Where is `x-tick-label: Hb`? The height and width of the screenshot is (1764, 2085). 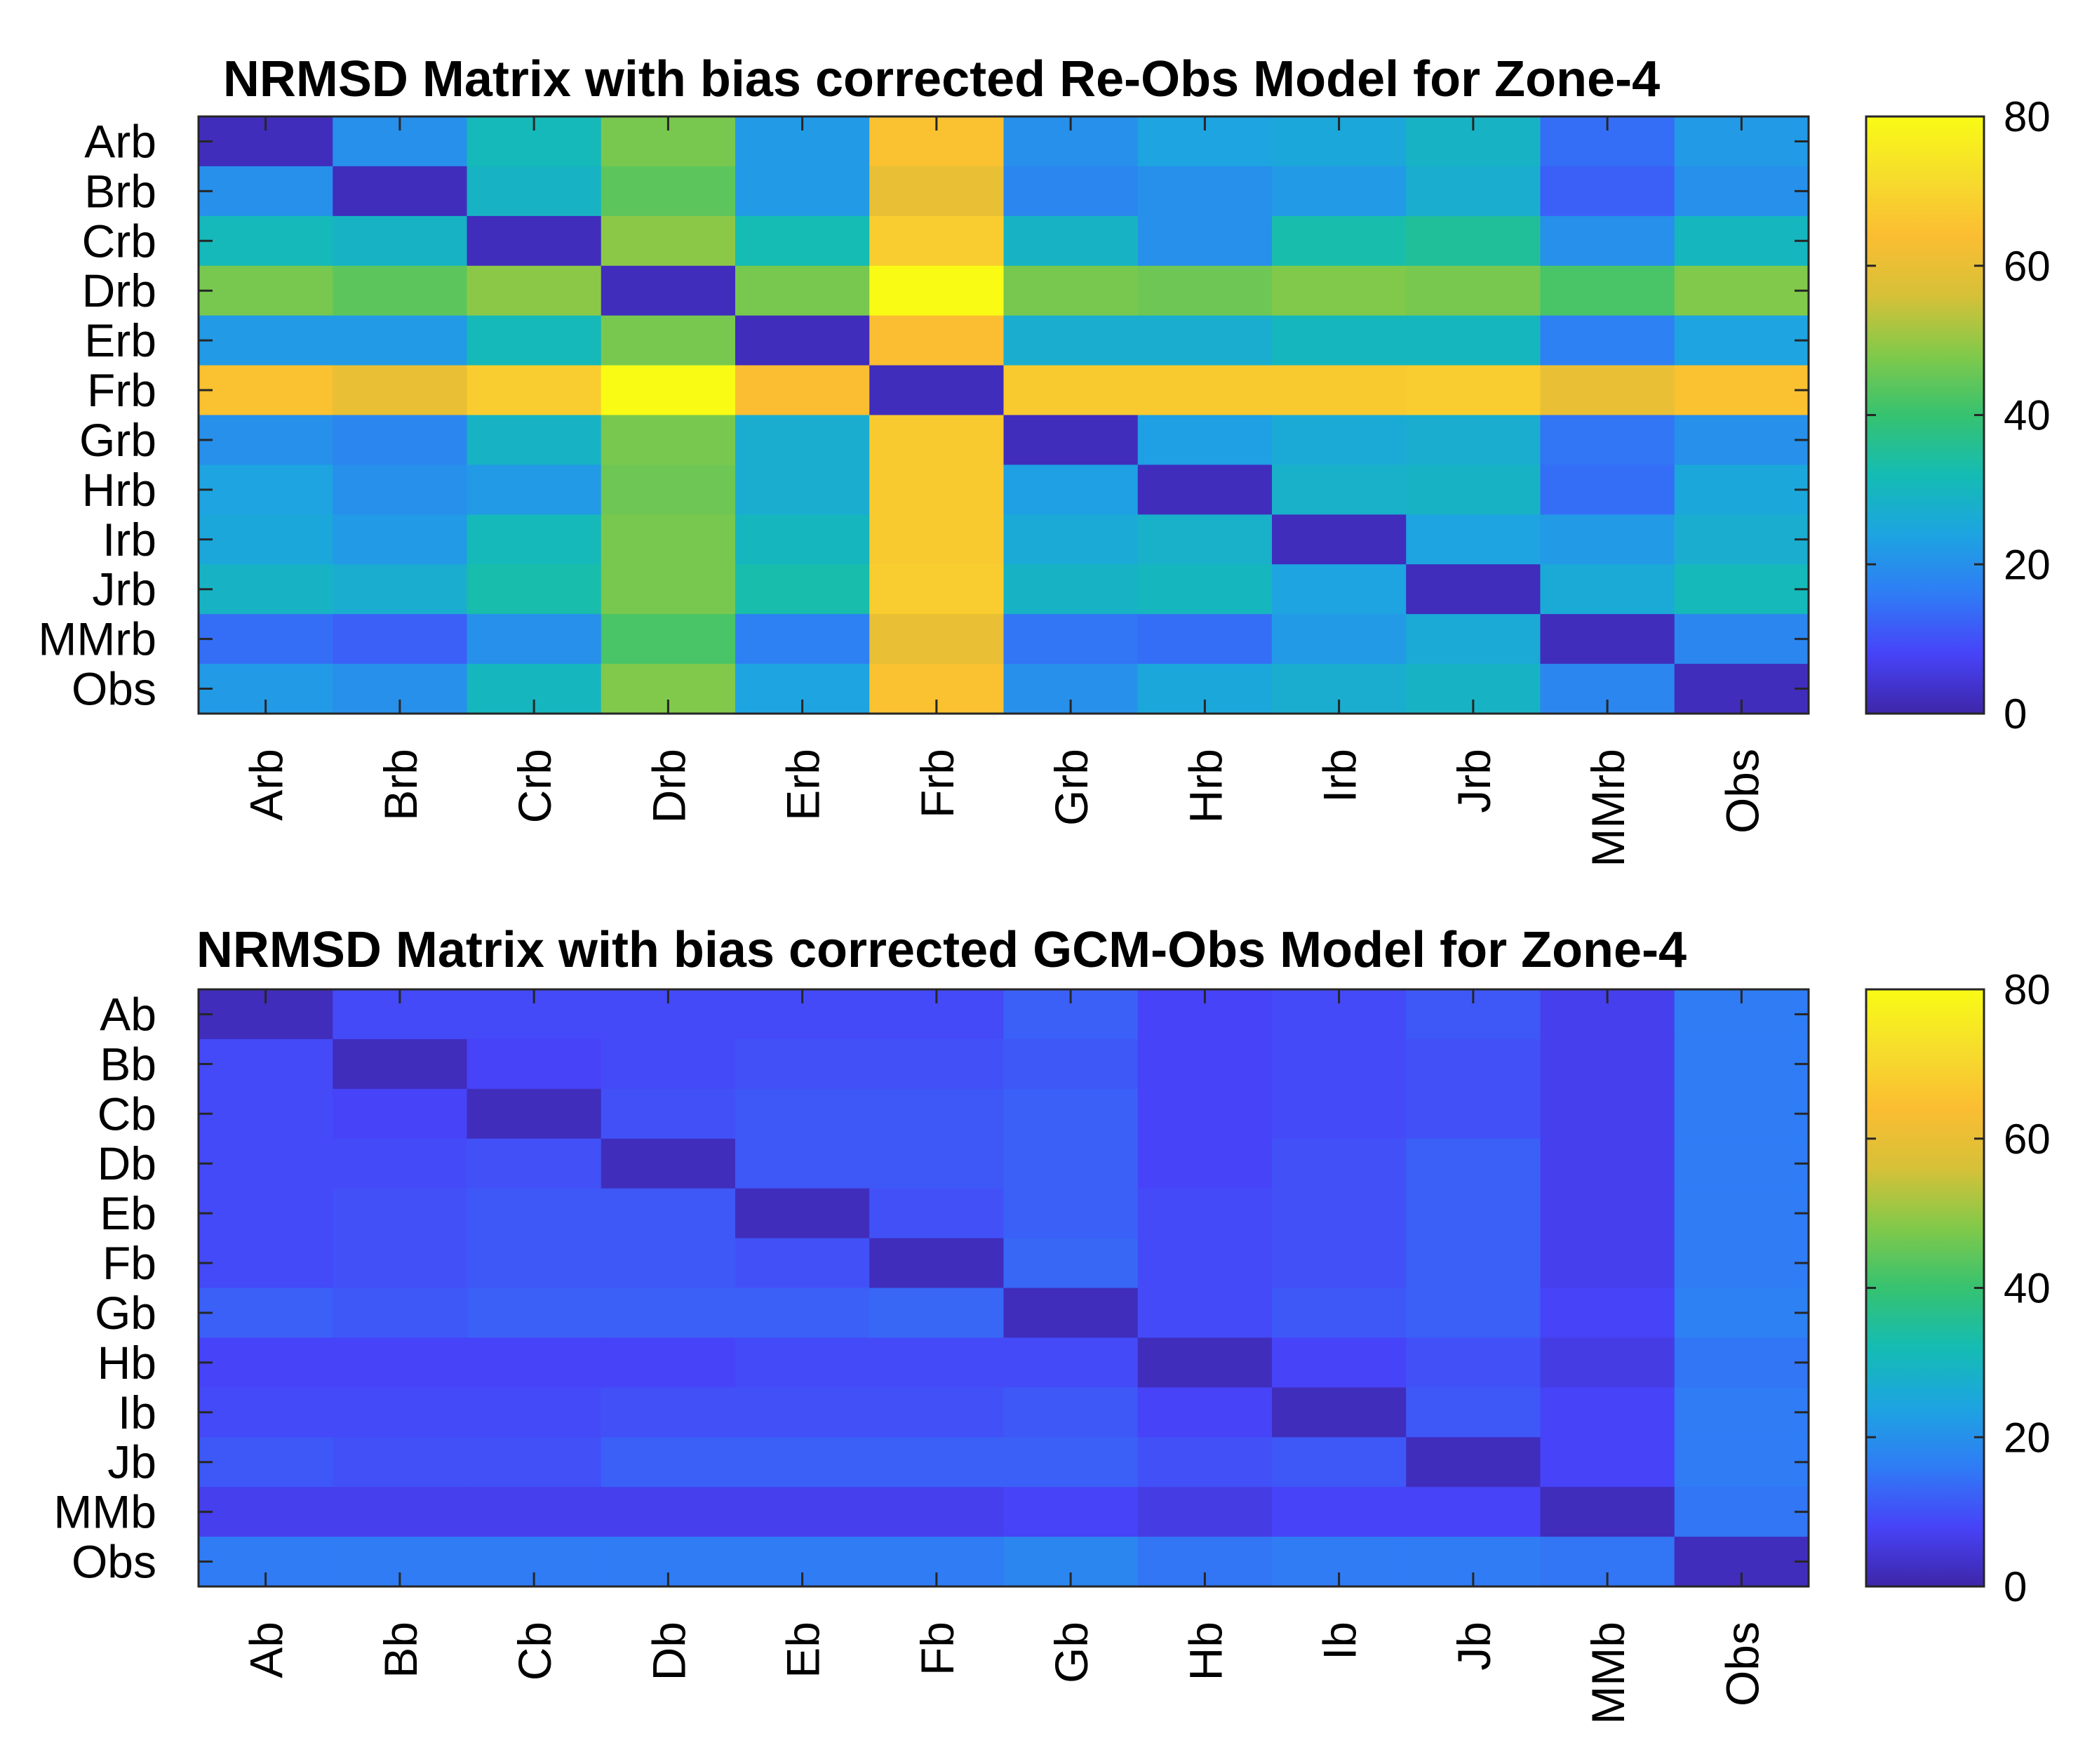 x-tick-label: Hb is located at coordinates (1205, 1651).